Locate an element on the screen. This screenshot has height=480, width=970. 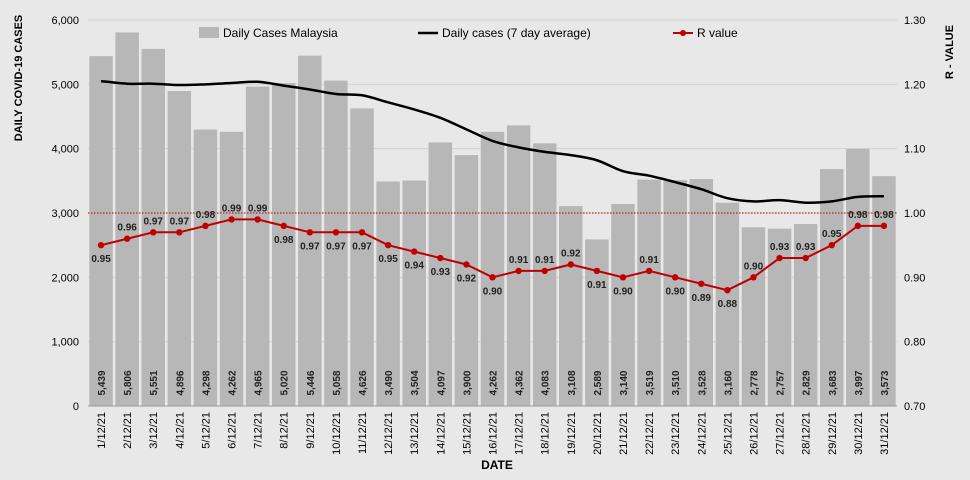
bar-value-label: 3,900 is located at coordinates (467, 382).